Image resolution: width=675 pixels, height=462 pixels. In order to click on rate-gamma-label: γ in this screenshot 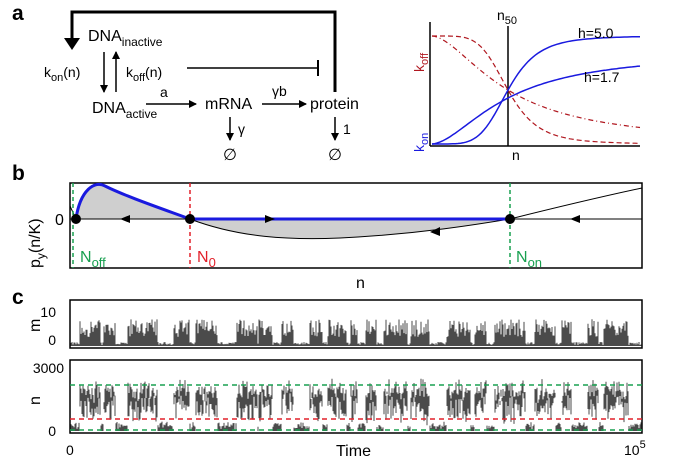, I will do `click(241, 129)`.